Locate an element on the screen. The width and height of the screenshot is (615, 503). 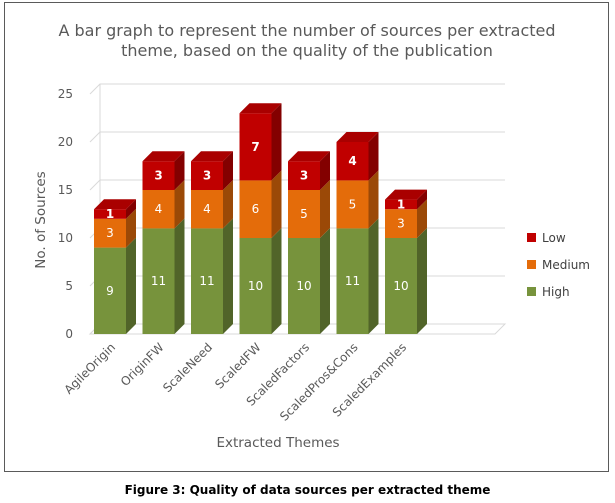
bar-stack-scaledfactors: 10 5 3 is located at coordinates (309, 242).